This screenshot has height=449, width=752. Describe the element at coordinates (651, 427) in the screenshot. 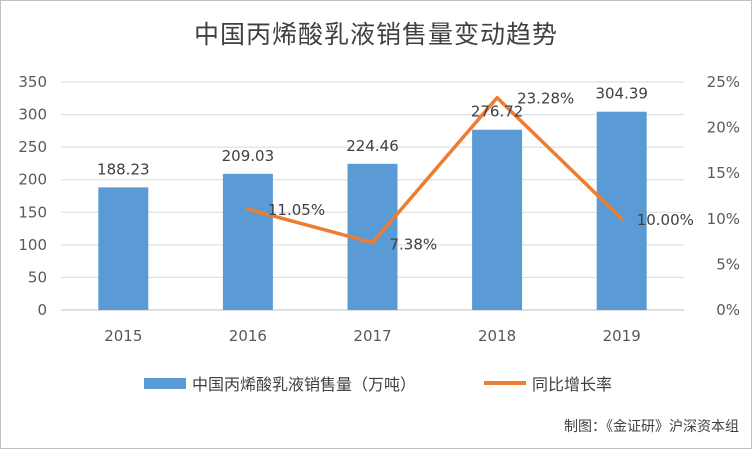

I see `source-note: 制图：《金证研》沪深资本组` at that location.